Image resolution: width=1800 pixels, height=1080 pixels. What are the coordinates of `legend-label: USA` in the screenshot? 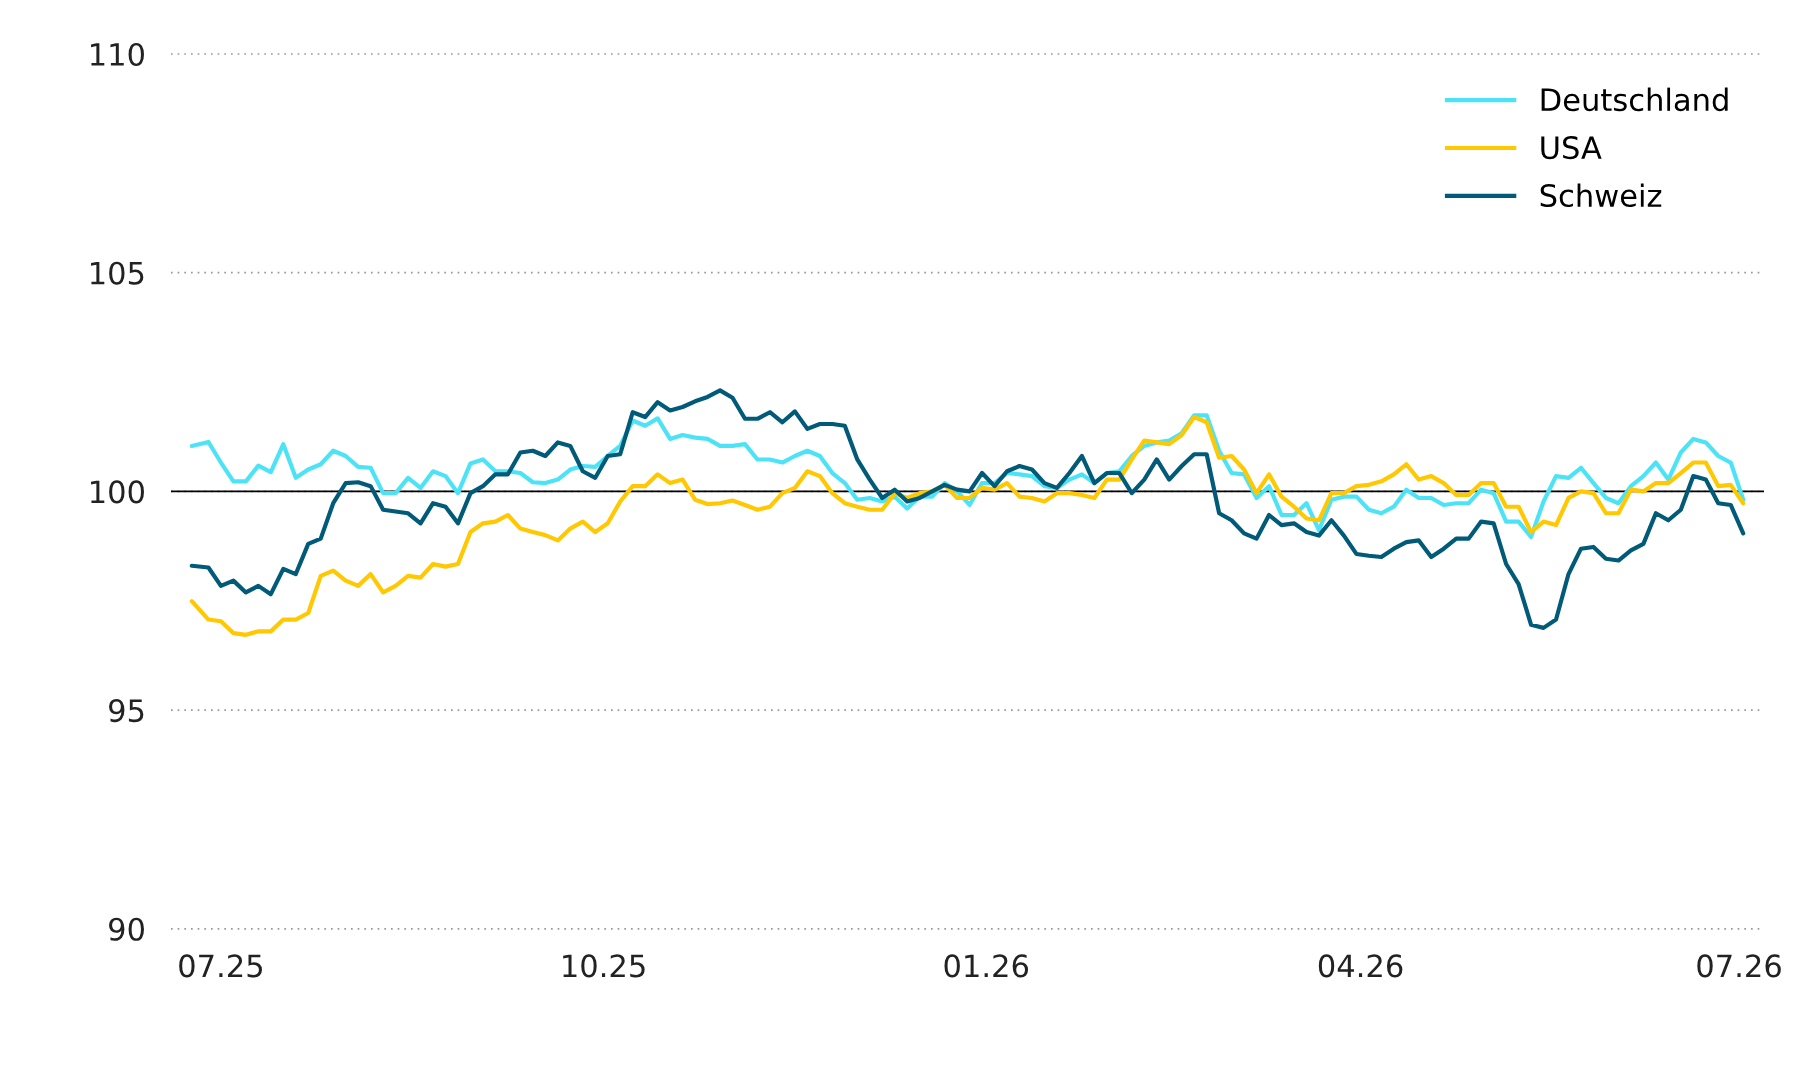 It's located at (1571, 148).